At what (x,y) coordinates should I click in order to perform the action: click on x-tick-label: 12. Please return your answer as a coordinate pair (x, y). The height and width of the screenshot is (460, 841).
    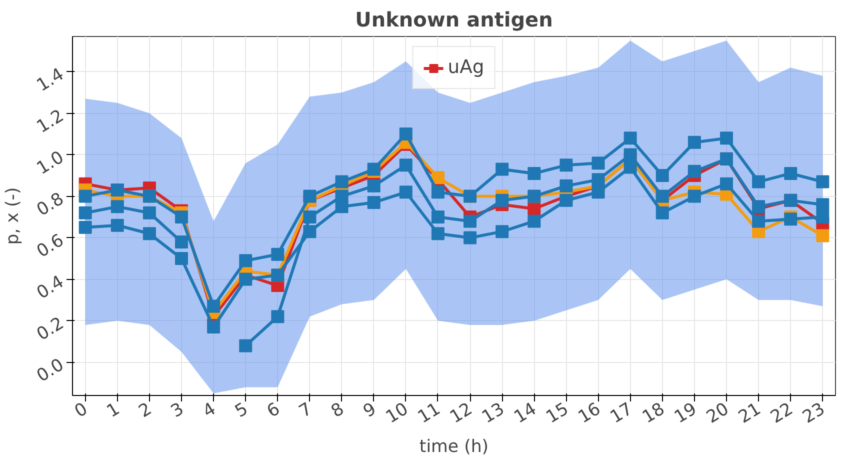
    Looking at the image, I should click on (461, 413).